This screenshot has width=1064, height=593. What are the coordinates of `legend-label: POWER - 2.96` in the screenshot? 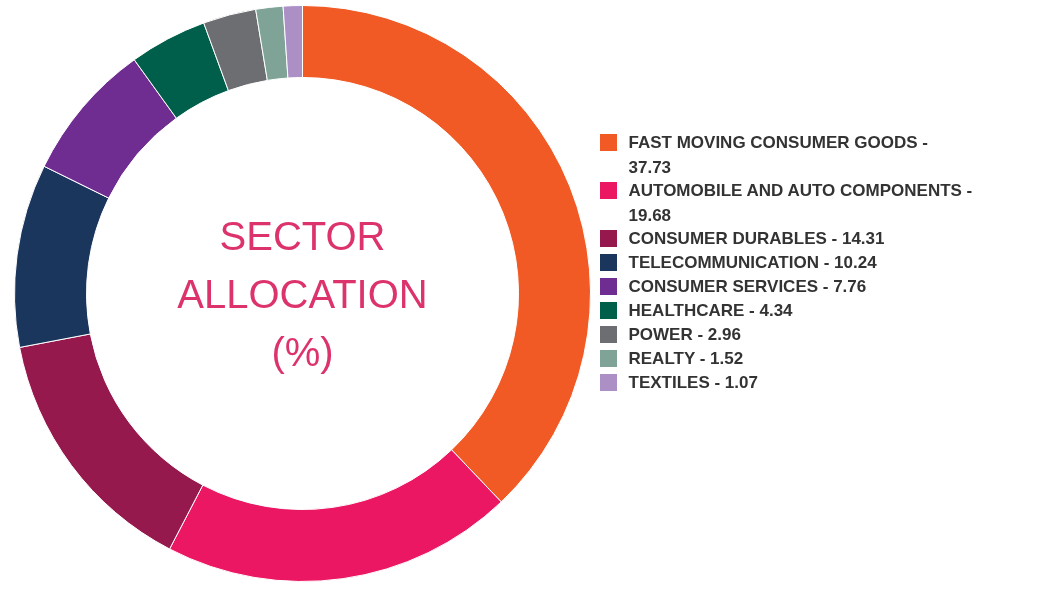 It's located at (684, 334).